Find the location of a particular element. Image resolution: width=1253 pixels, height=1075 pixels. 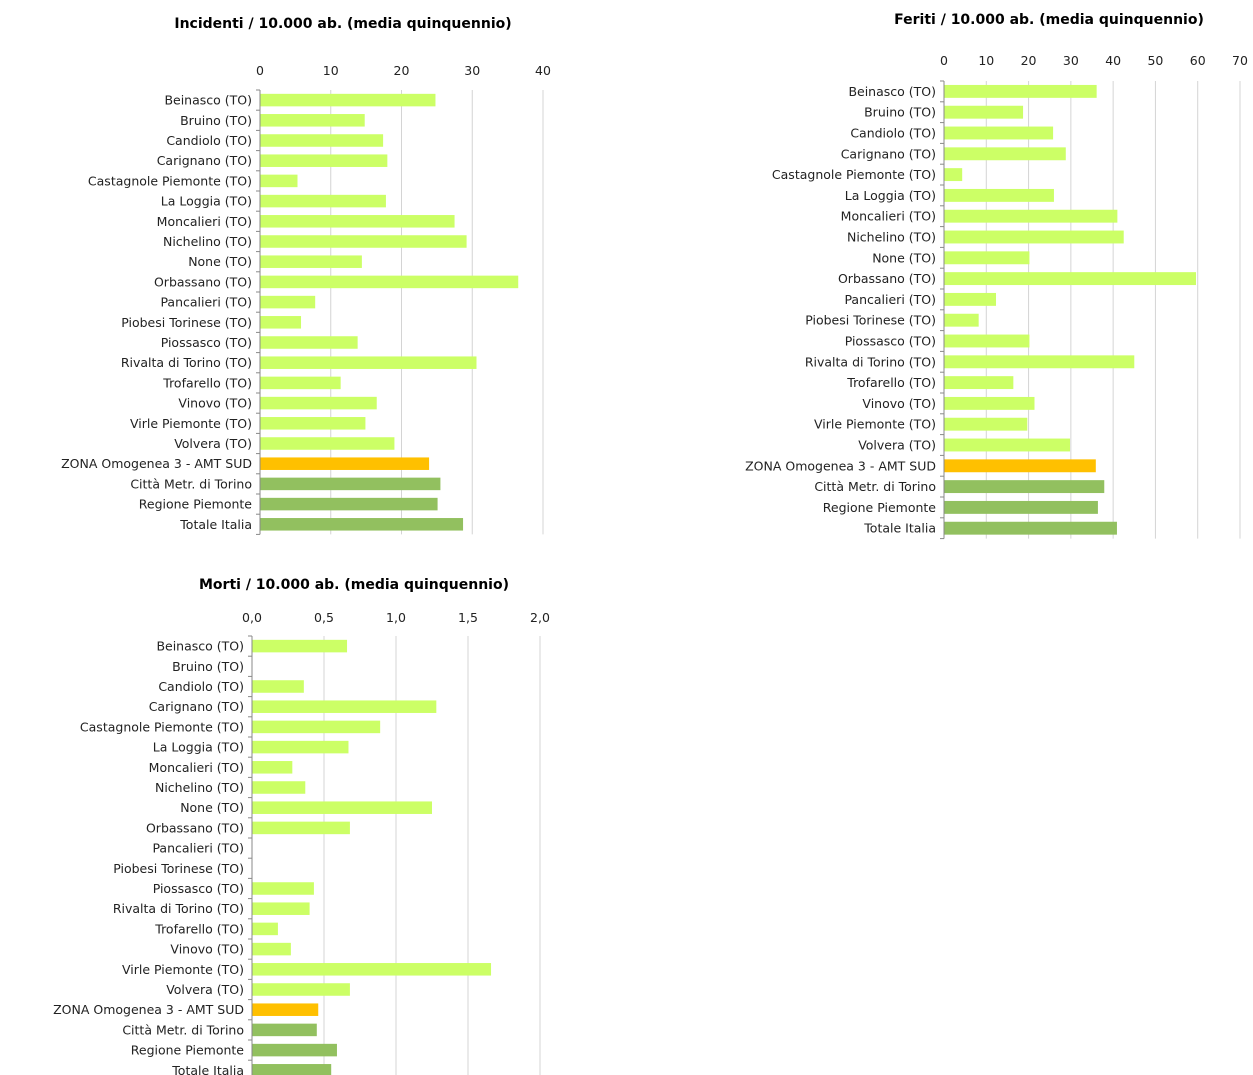

tick-label: 0,0 is located at coordinates (252, 617).